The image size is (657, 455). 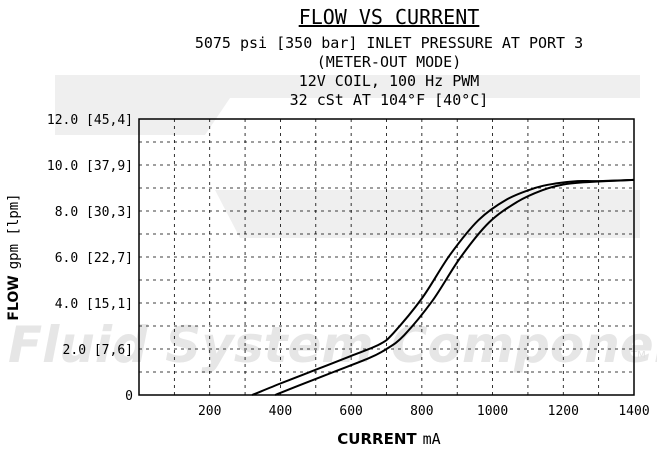 What do you see at coordinates (14, 231) in the screenshot?
I see `y-axis-label-unit: gpm [lpm]` at bounding box center [14, 231].